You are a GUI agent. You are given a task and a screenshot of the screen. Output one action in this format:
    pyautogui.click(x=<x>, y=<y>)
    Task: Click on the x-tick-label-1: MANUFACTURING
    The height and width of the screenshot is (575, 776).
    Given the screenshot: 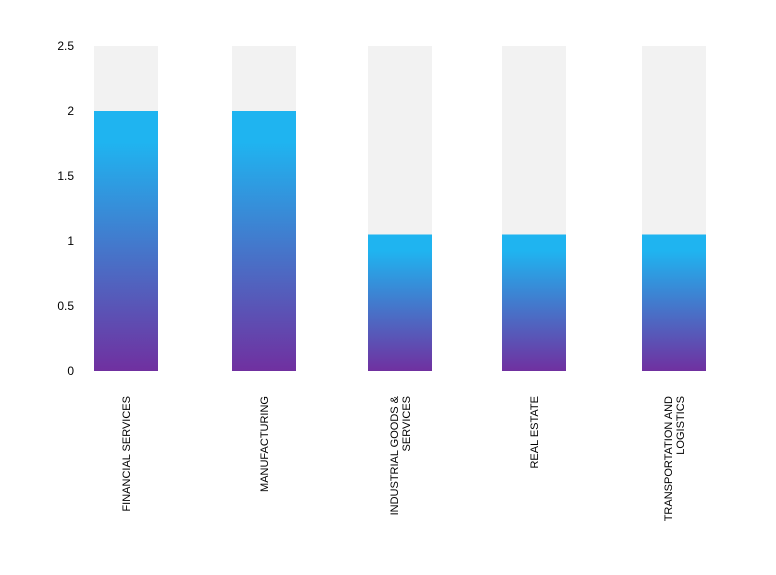 What is the action you would take?
    pyautogui.click(x=265, y=444)
    